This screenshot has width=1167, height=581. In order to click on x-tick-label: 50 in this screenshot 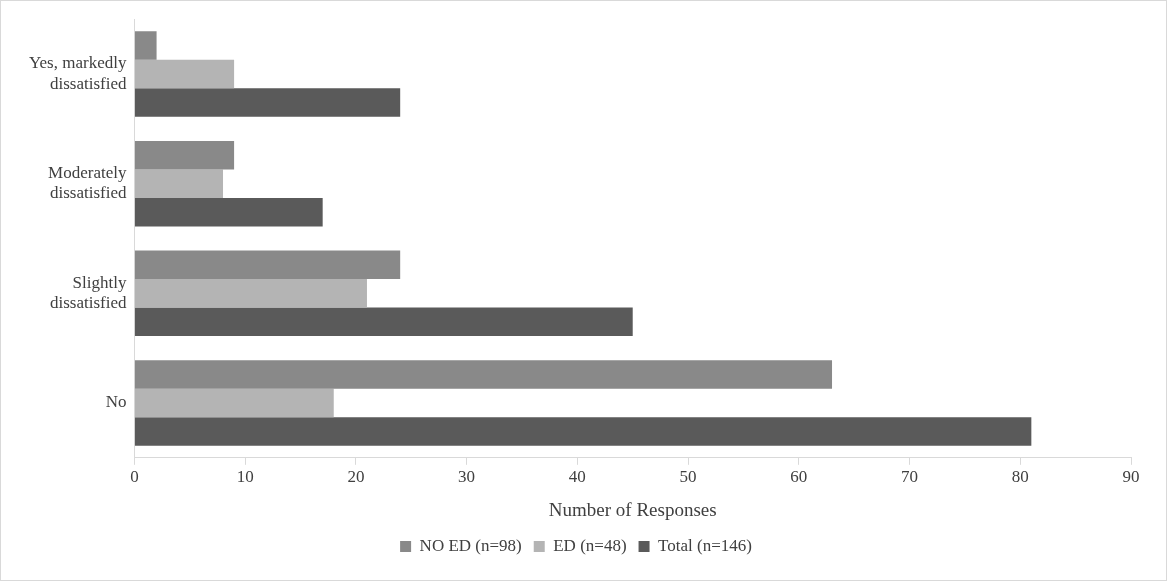, I will do `click(688, 477)`.